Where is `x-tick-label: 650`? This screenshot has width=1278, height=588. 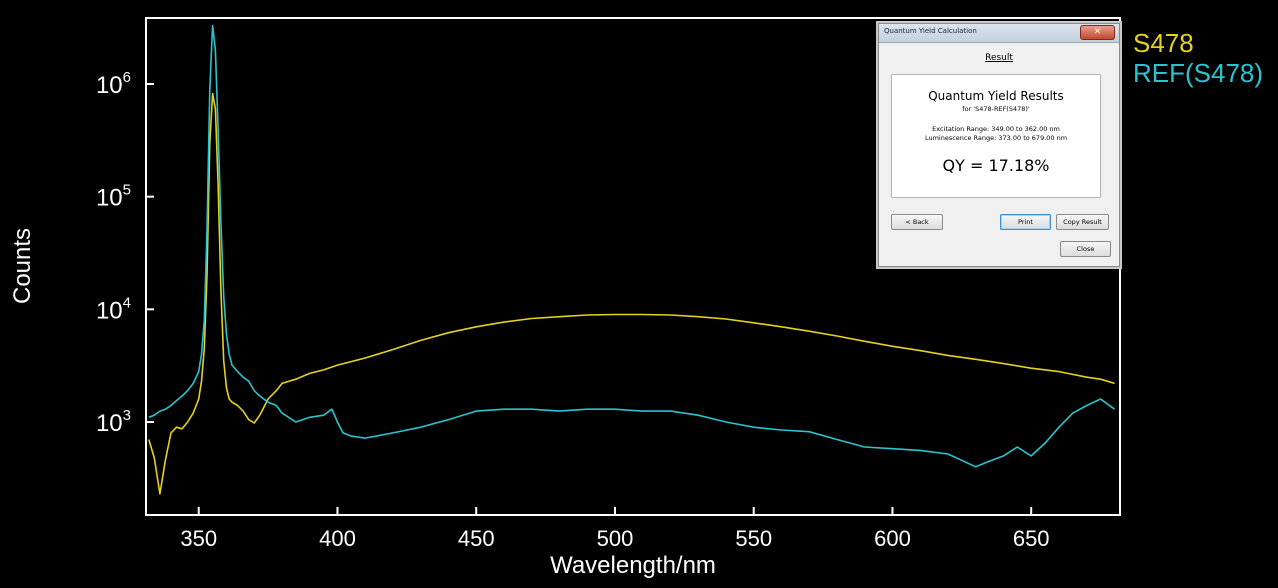 x-tick-label: 650 is located at coordinates (1031, 538).